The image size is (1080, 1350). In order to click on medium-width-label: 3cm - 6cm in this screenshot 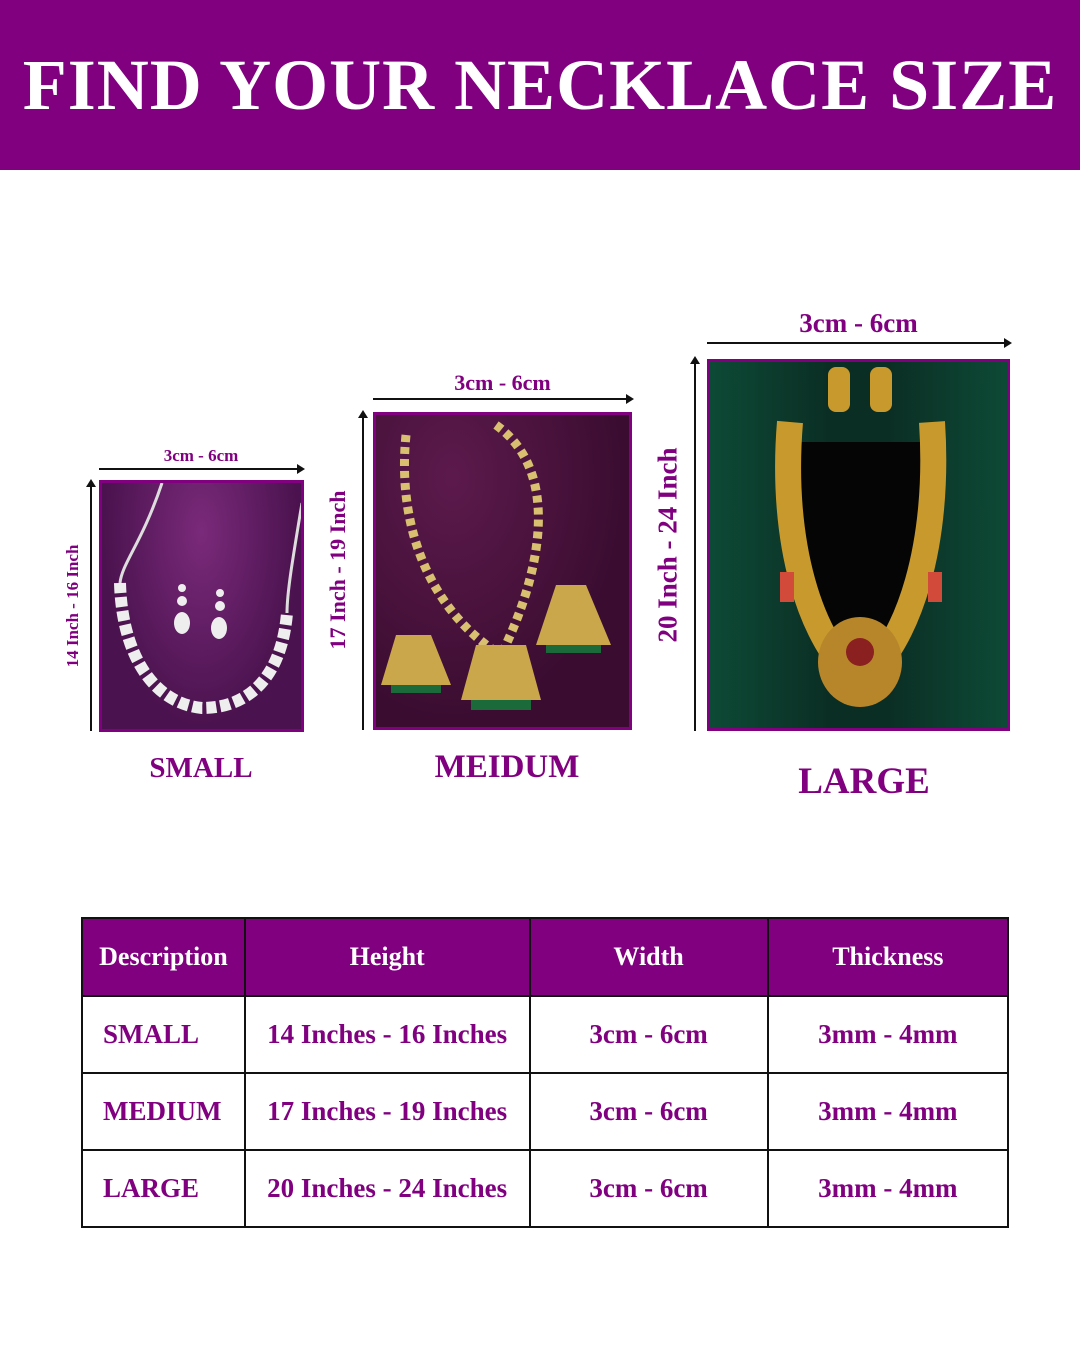, I will do `click(502, 382)`.